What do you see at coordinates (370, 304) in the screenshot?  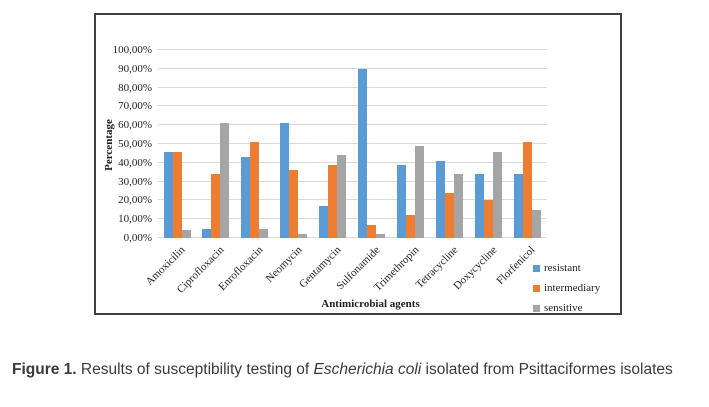 I see `x-axis-title: Antimicrobial agents` at bounding box center [370, 304].